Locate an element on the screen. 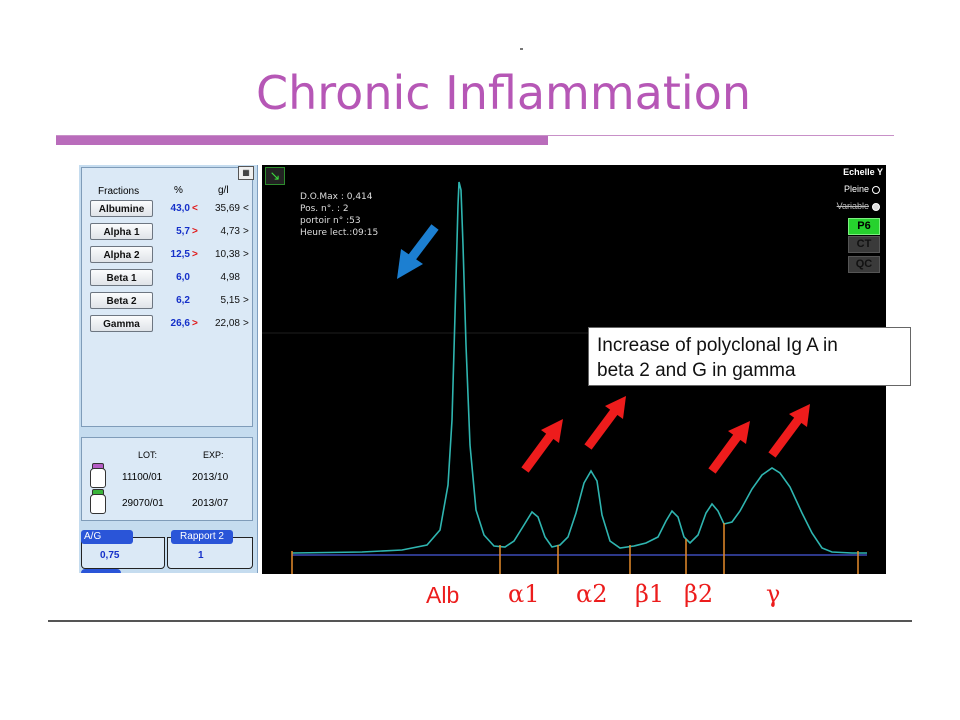 This screenshot has width=960, height=720. fraction-percent: 6,2 is located at coordinates (183, 300).